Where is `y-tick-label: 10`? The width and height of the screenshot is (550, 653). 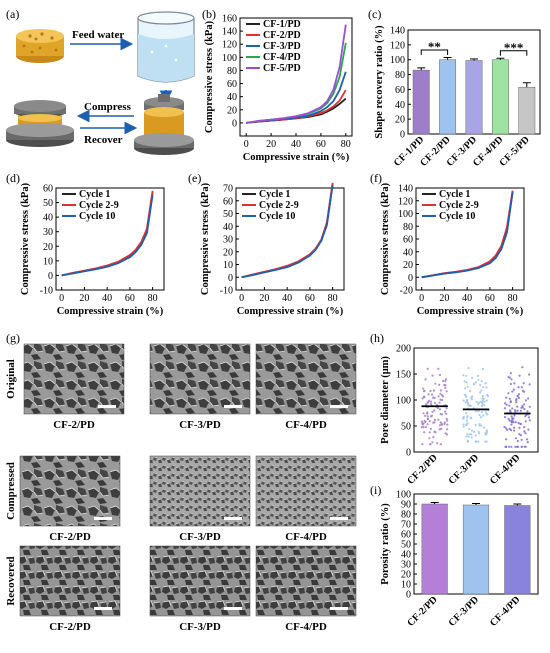 y-tick-label: 10 is located at coordinates (406, 585).